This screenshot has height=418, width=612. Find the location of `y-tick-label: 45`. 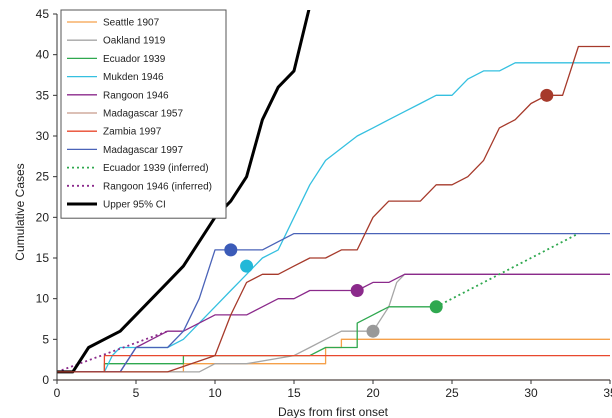

y-tick-label: 45 is located at coordinates (43, 14).